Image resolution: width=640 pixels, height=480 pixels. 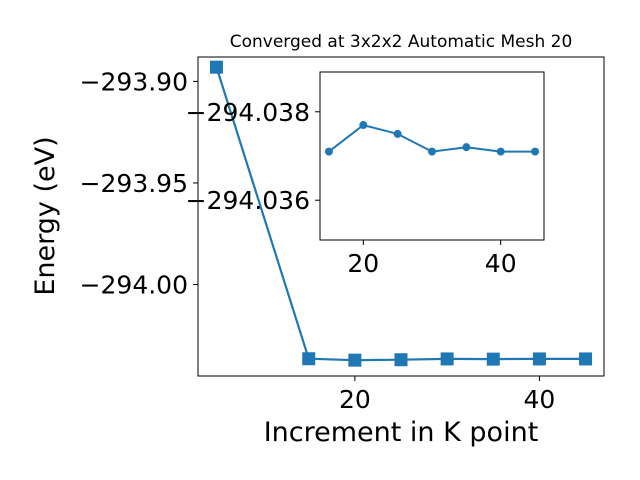 What do you see at coordinates (355, 399) in the screenshot?
I see `main-x-tick-label: 20` at bounding box center [355, 399].